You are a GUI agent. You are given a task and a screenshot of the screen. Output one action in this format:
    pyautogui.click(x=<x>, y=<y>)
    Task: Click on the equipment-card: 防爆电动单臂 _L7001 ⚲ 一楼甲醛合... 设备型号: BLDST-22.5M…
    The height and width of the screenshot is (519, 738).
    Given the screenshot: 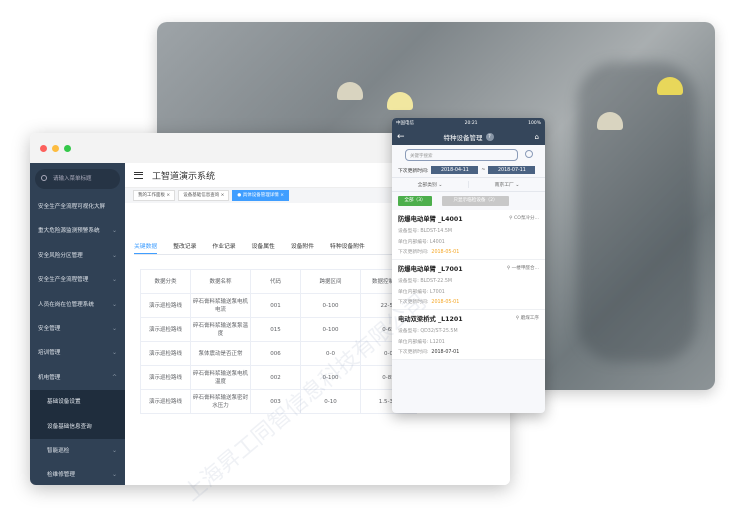 What is the action you would take?
    pyautogui.click(x=468, y=285)
    